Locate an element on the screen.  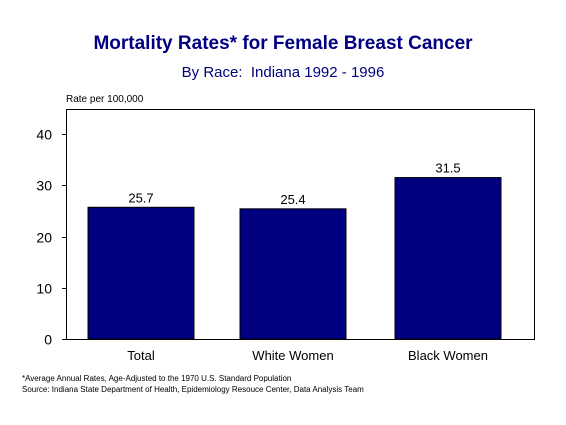
x-tick-label: White Women is located at coordinates (292, 355).